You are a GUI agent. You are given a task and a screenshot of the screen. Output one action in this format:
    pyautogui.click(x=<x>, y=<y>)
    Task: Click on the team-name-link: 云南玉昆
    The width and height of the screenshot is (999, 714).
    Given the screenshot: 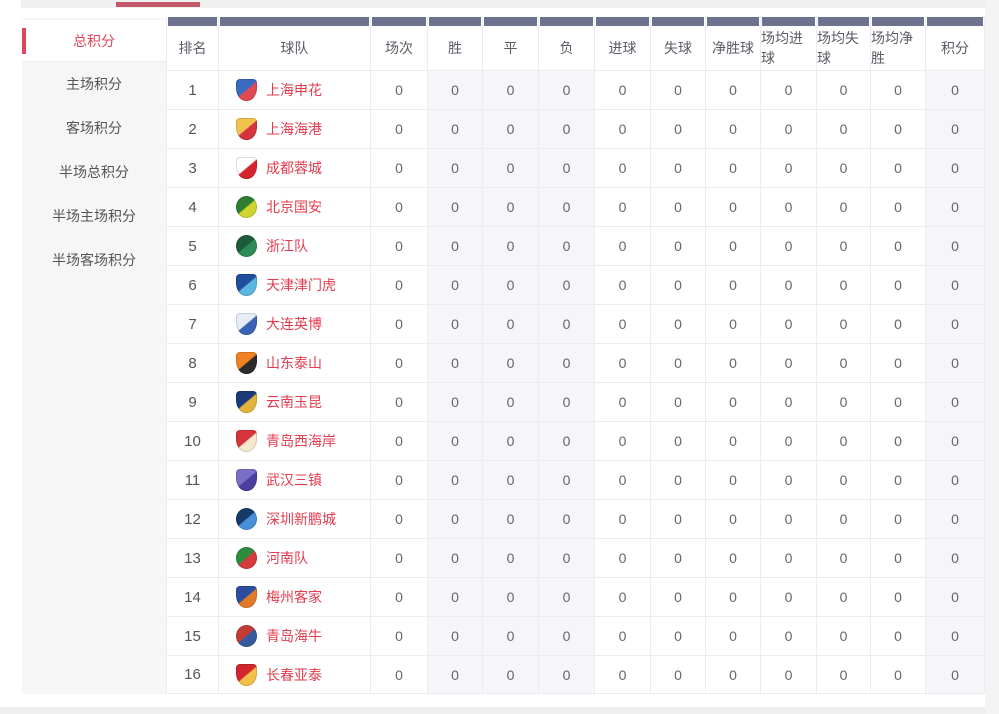 What is the action you would take?
    pyautogui.click(x=279, y=402)
    